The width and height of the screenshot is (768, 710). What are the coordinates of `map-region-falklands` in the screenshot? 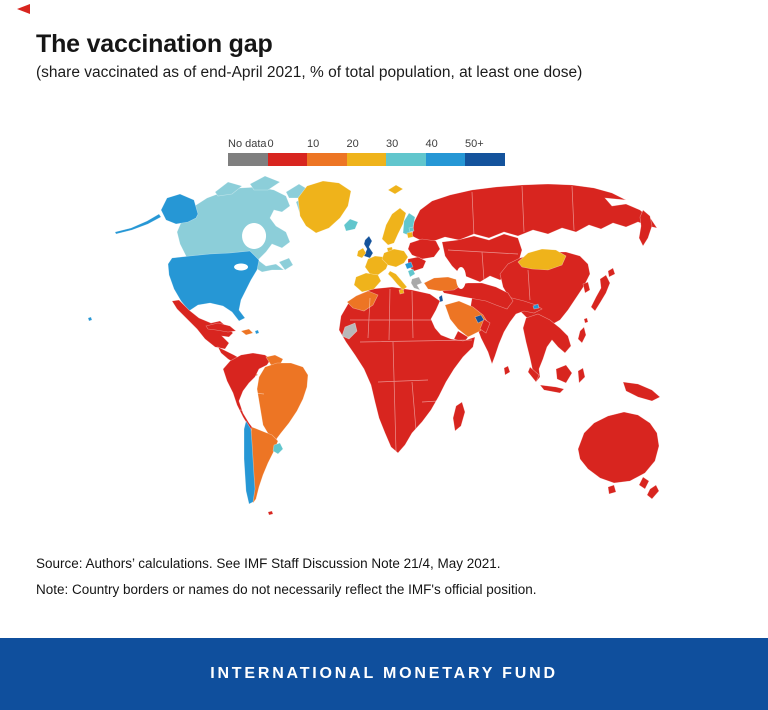 It's located at (270, 513).